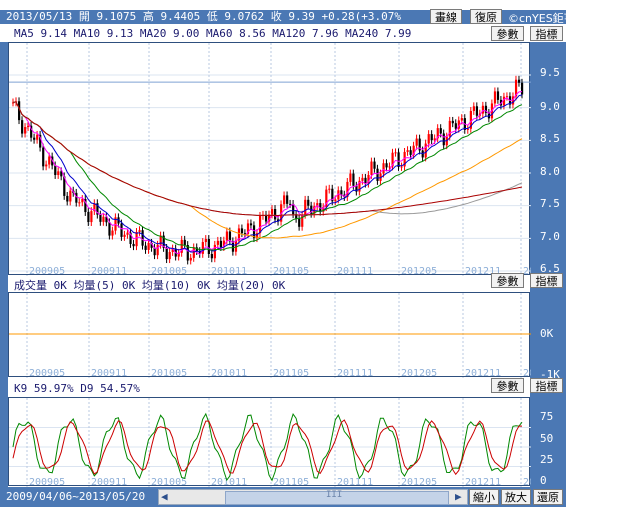 This screenshot has height=512, width=627. I want to click on kd-indicator-button: 指標, so click(546, 385).